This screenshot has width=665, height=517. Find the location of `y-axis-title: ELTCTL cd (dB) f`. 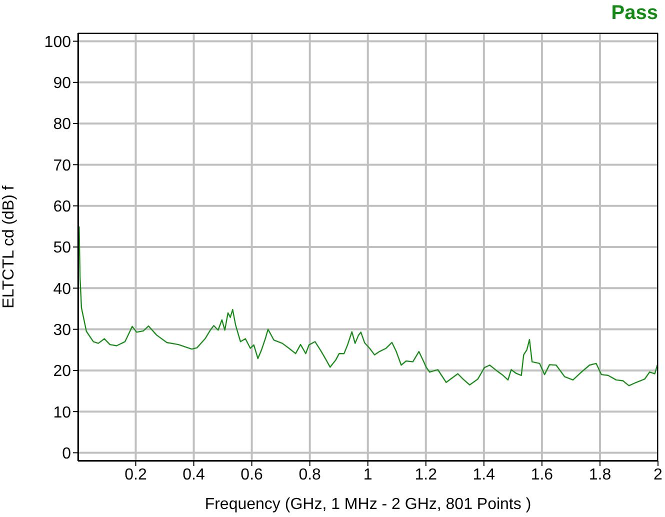

y-axis-title: ELTCTL cd (dB) f is located at coordinates (9, 246).